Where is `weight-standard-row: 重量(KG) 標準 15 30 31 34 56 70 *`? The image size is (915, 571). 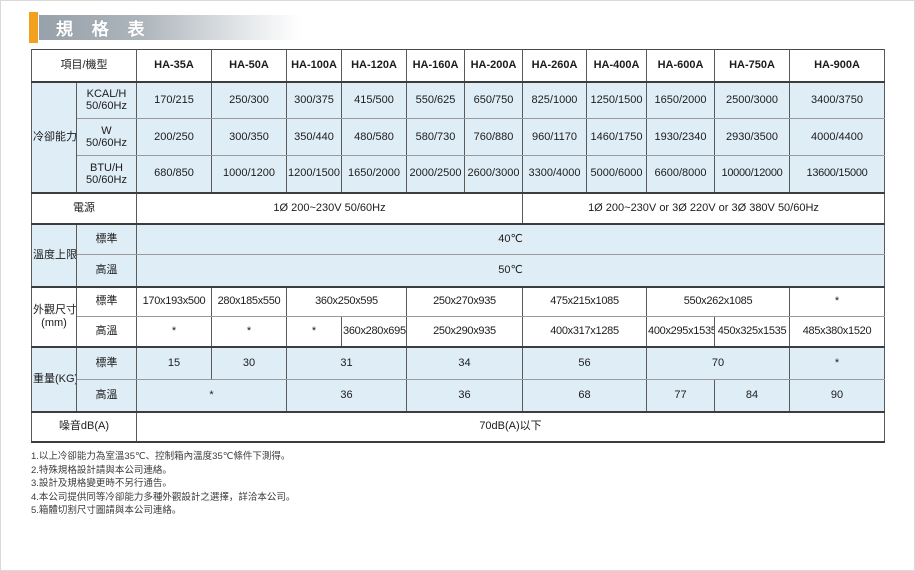 weight-standard-row: 重量(KG) 標準 15 30 31 34 56 70 * is located at coordinates (458, 378).